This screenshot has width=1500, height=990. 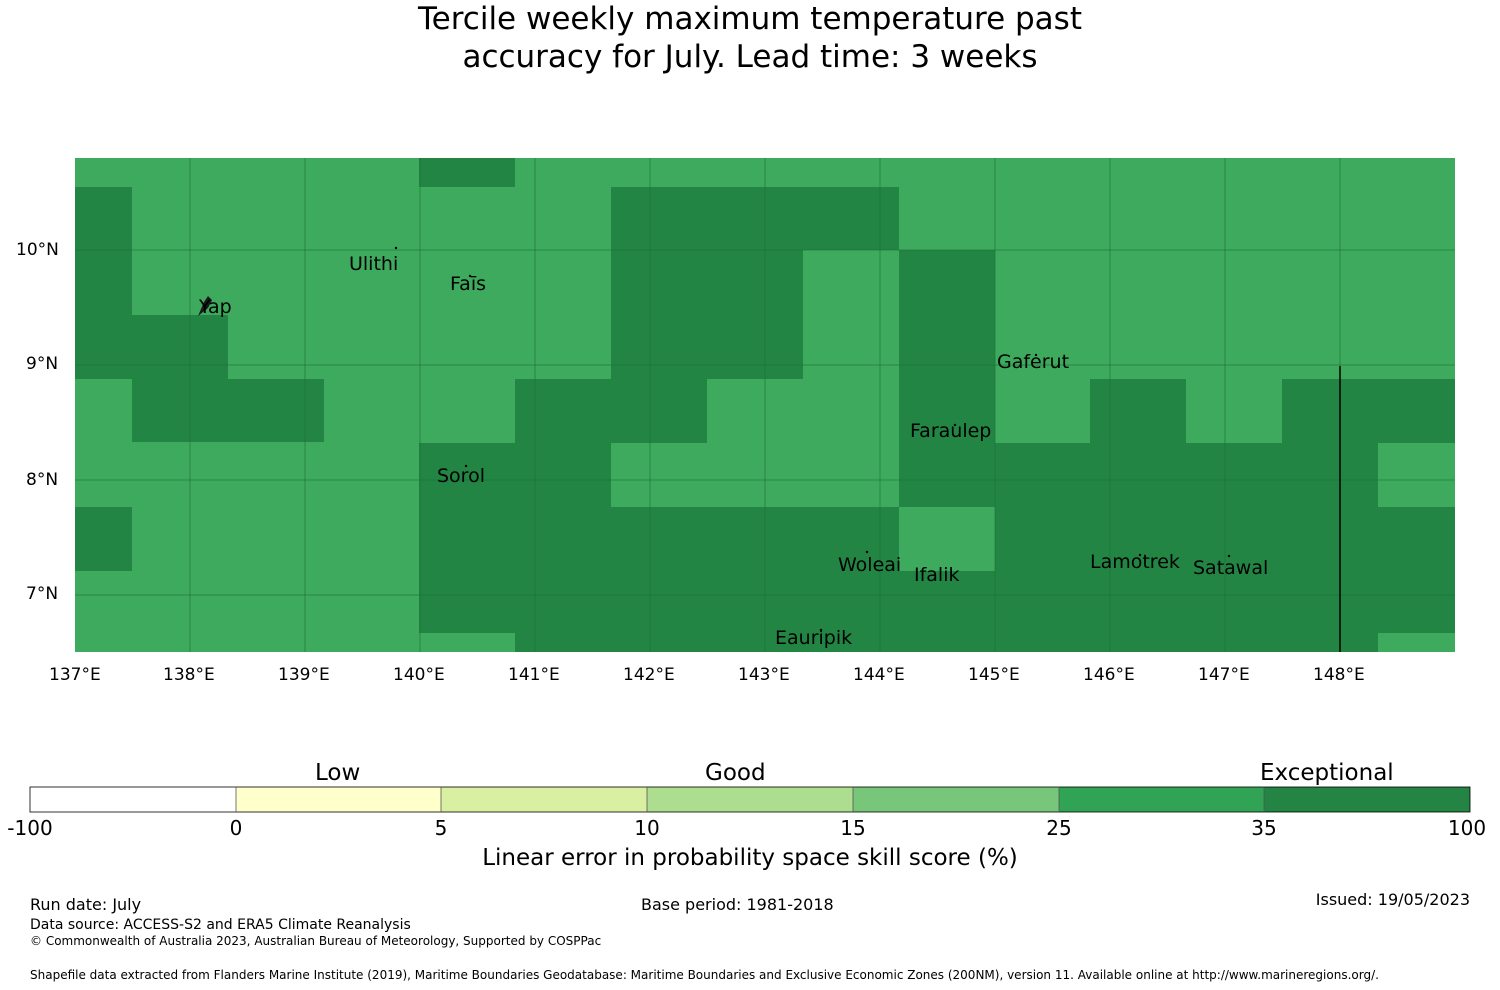 What do you see at coordinates (189, 675) in the screenshot?
I see `lon-tick-138e: 138°E` at bounding box center [189, 675].